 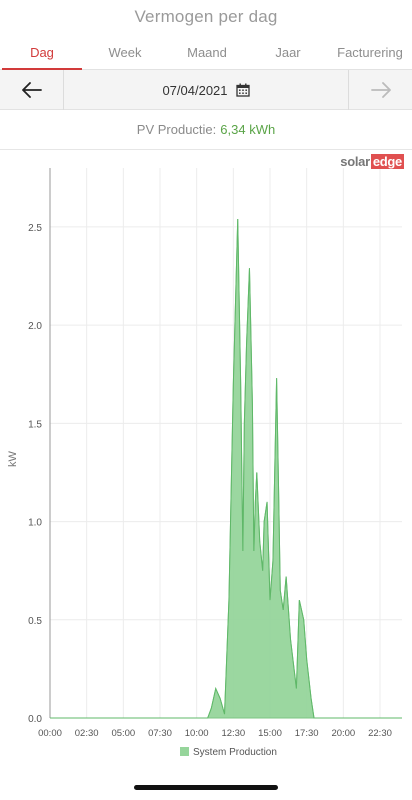 I want to click on y-tick-label: 0.0, so click(x=35, y=719).